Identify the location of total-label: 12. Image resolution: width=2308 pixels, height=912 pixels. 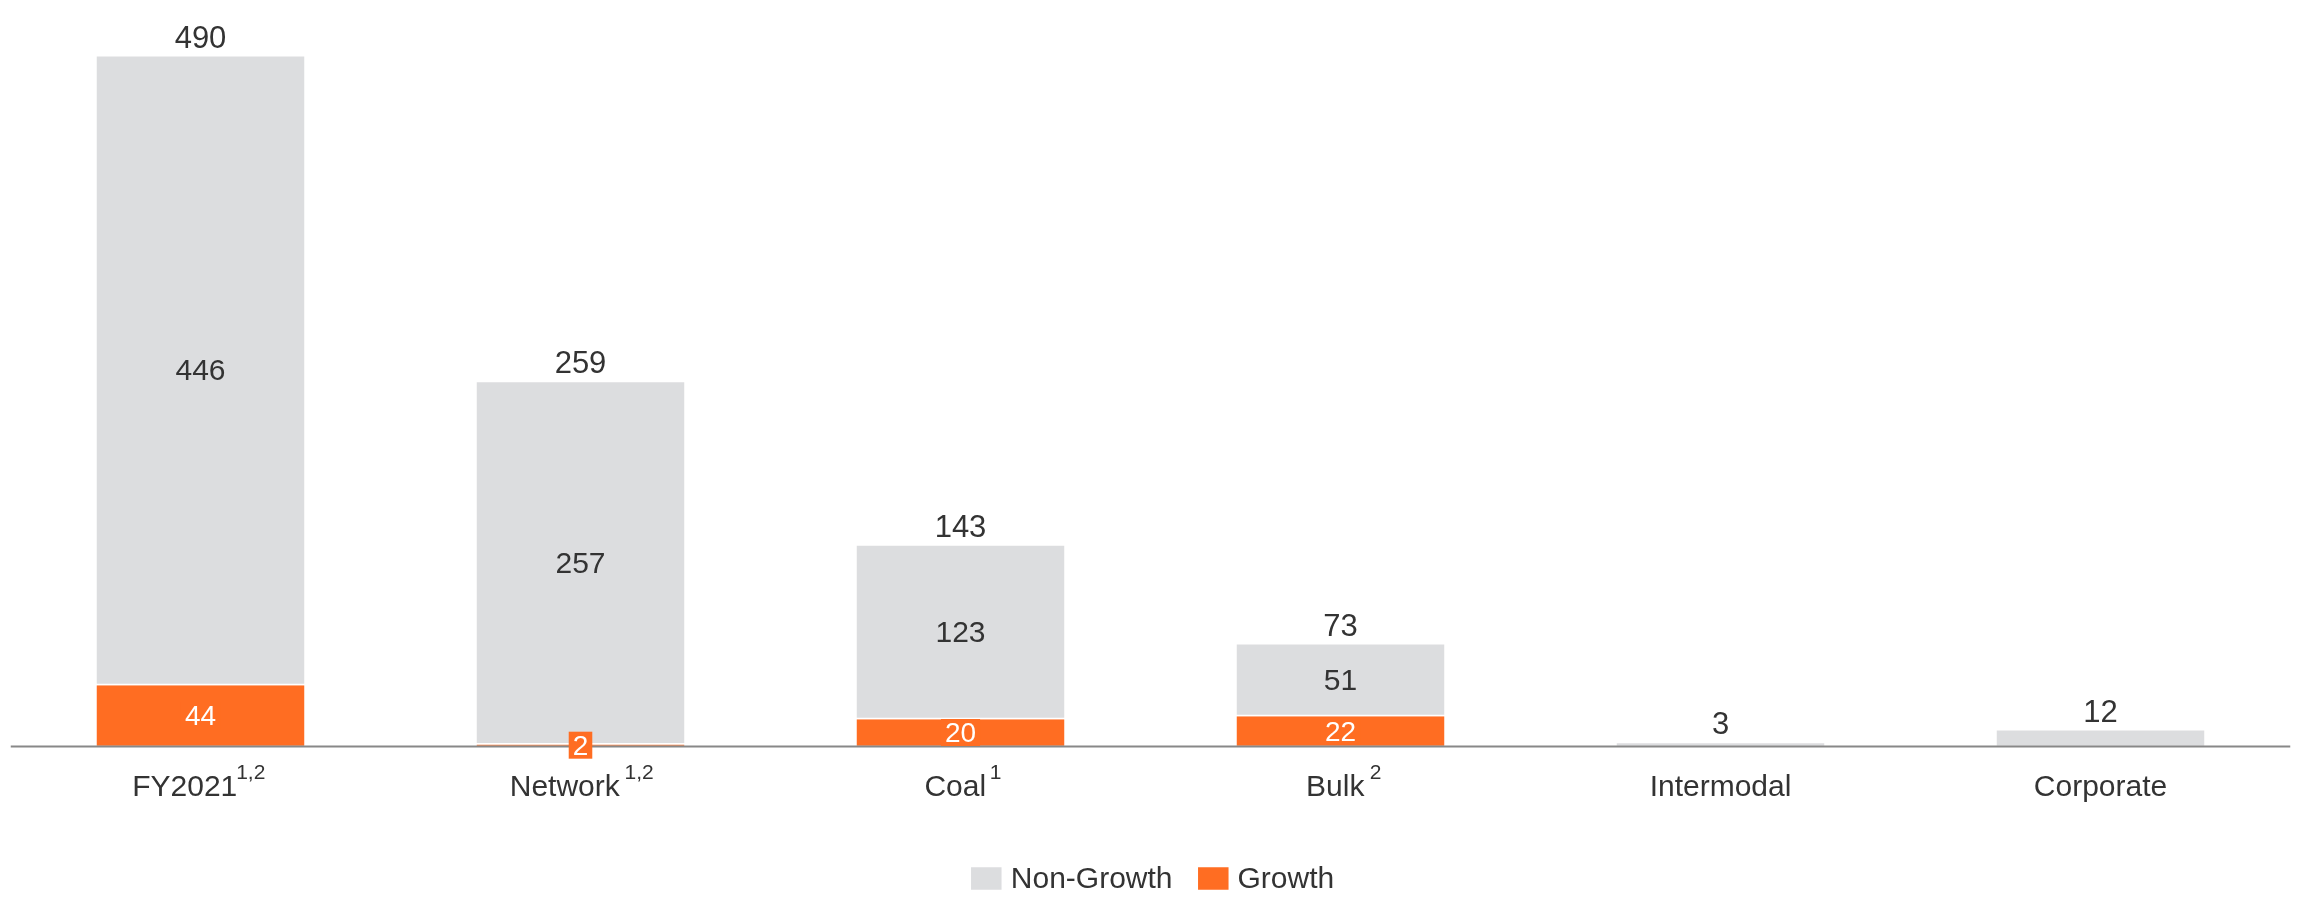
(2100, 711).